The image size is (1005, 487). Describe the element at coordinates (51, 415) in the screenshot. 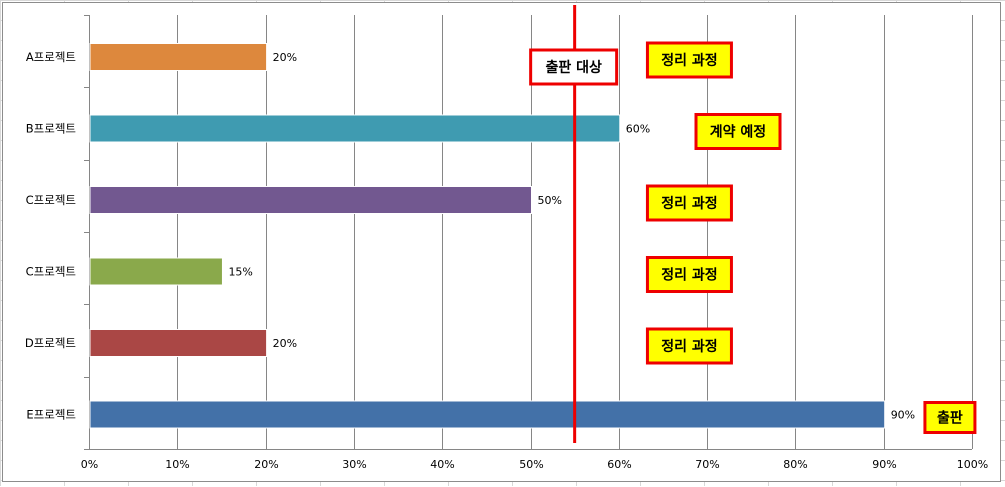

I see `category-label: E프로젝트` at that location.